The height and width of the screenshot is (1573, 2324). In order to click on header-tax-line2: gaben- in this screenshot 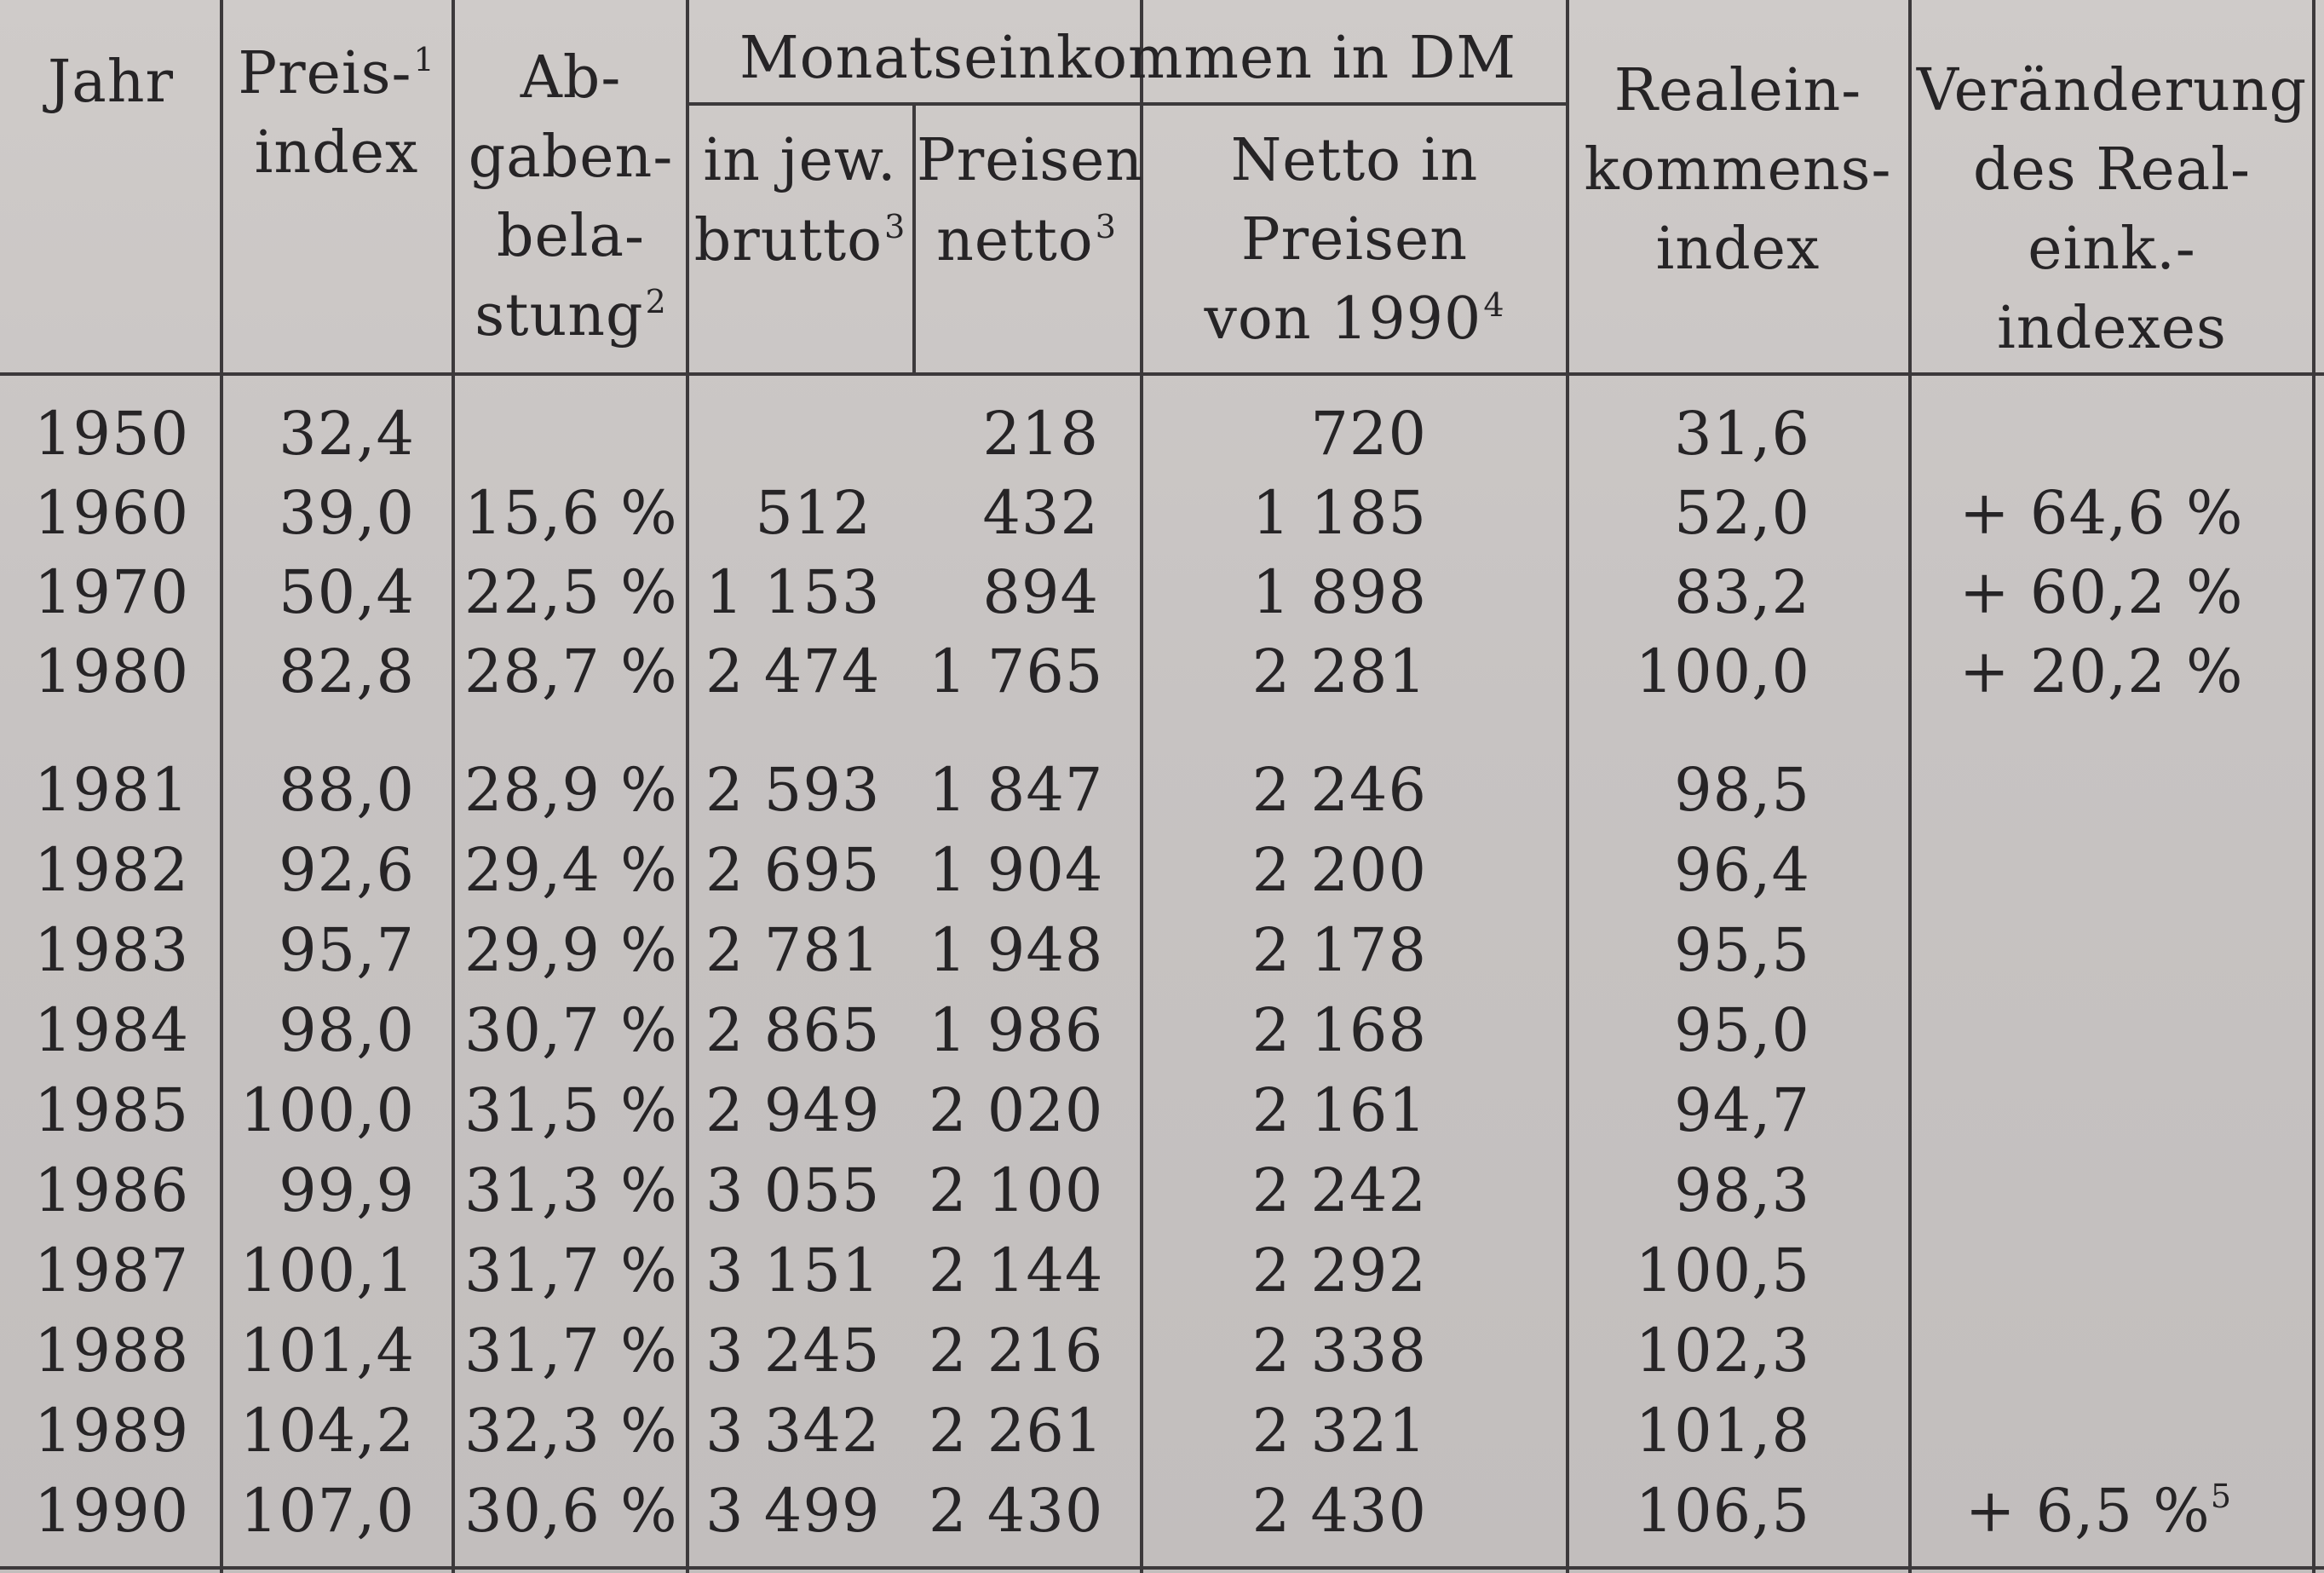, I will do `click(571, 158)`.